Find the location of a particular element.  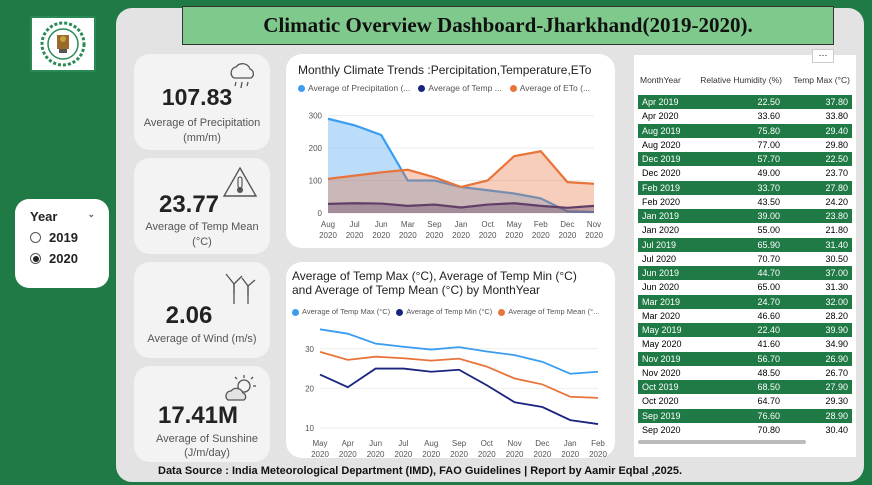

table-cell: Aug 2020 is located at coordinates (661, 144).